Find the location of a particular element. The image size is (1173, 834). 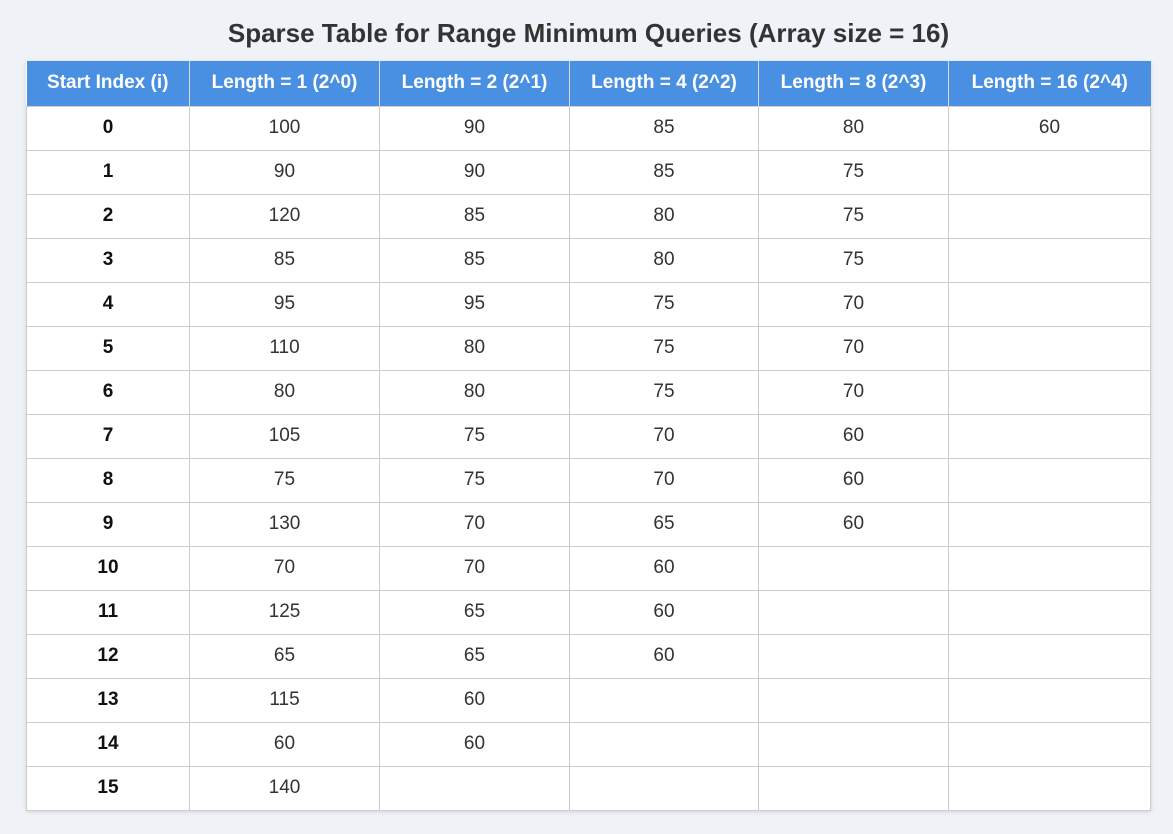

start-index-cell: 5 is located at coordinates (108, 348).